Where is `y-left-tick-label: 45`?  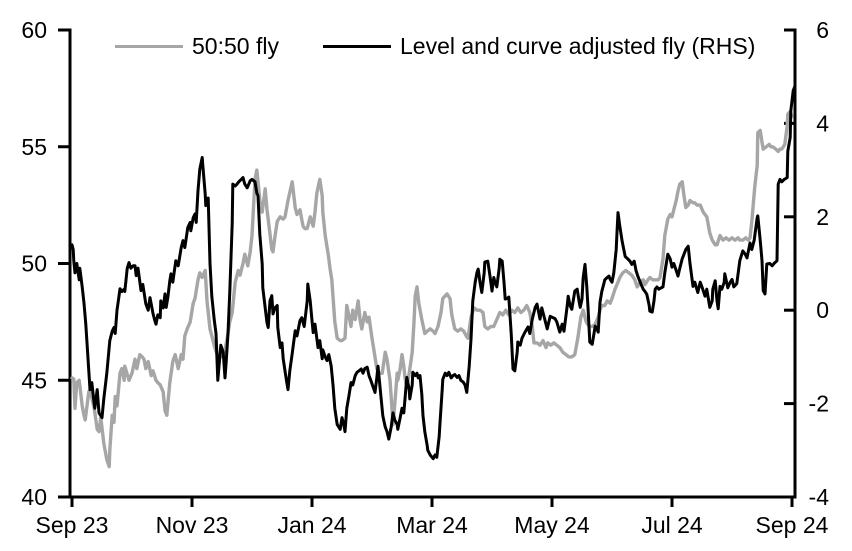 y-left-tick-label: 45 is located at coordinates (34, 380).